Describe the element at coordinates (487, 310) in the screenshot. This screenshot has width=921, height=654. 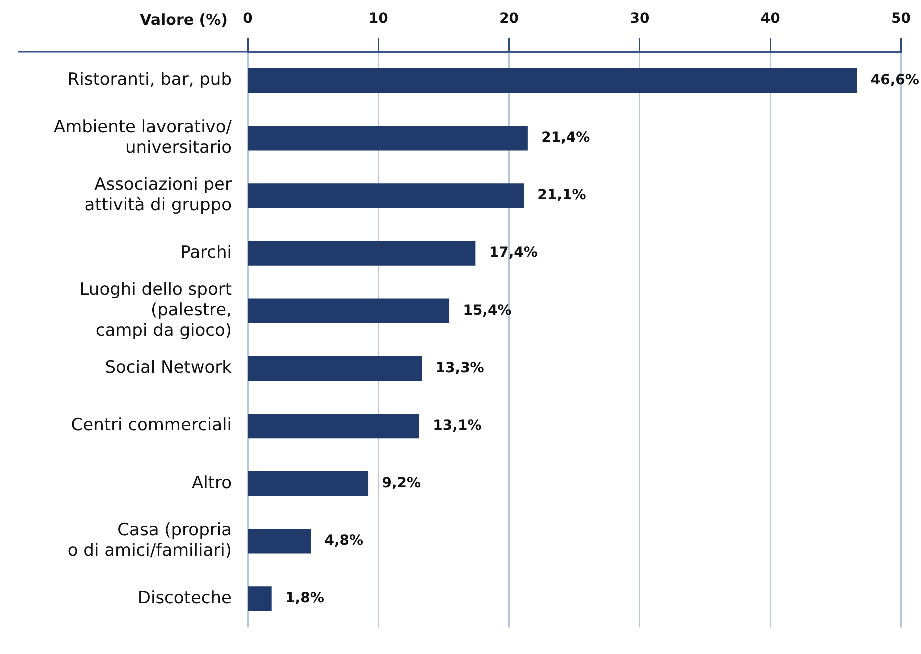
I see `data-label: 15,4%` at that location.